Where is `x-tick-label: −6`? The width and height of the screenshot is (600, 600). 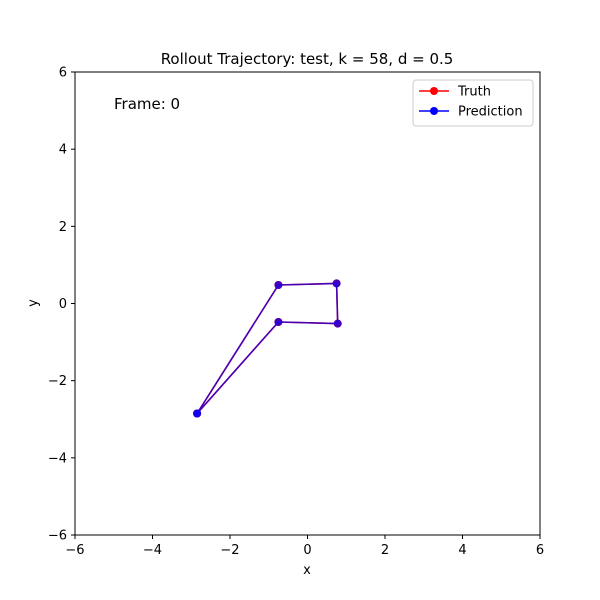 x-tick-label: −6 is located at coordinates (74, 550).